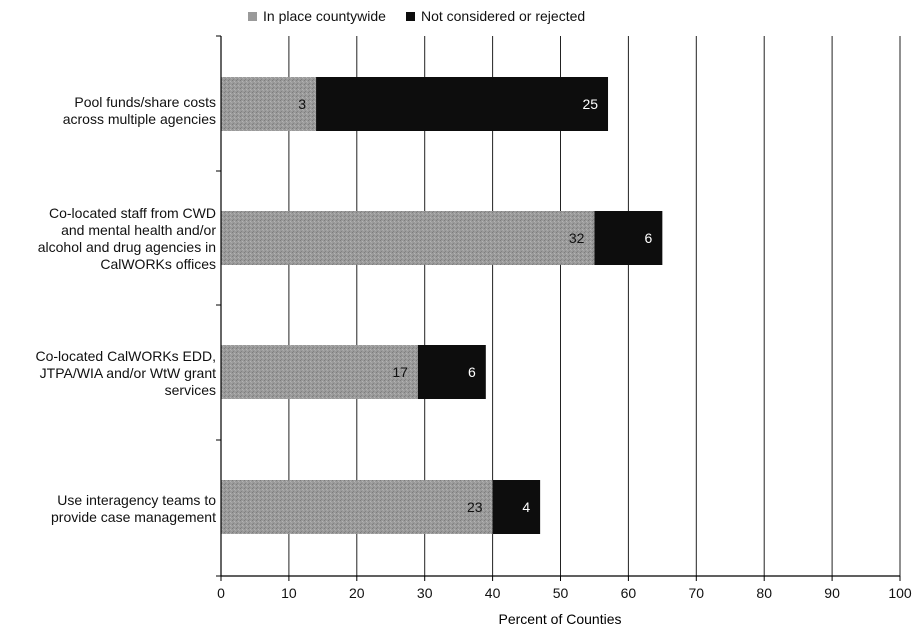  What do you see at coordinates (410, 16) in the screenshot?
I see `legend-swatch-not-considered` at bounding box center [410, 16].